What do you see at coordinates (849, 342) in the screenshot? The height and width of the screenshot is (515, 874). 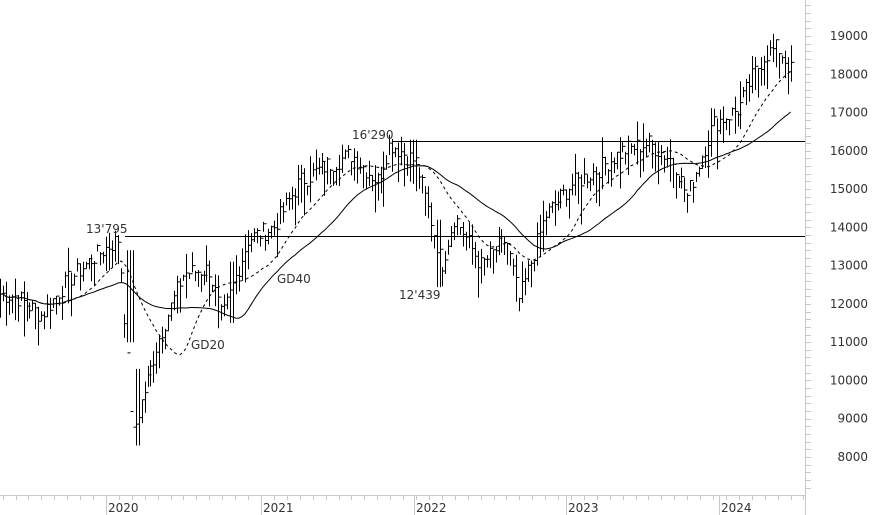 I see `y-tick-label: 11000` at bounding box center [849, 342].